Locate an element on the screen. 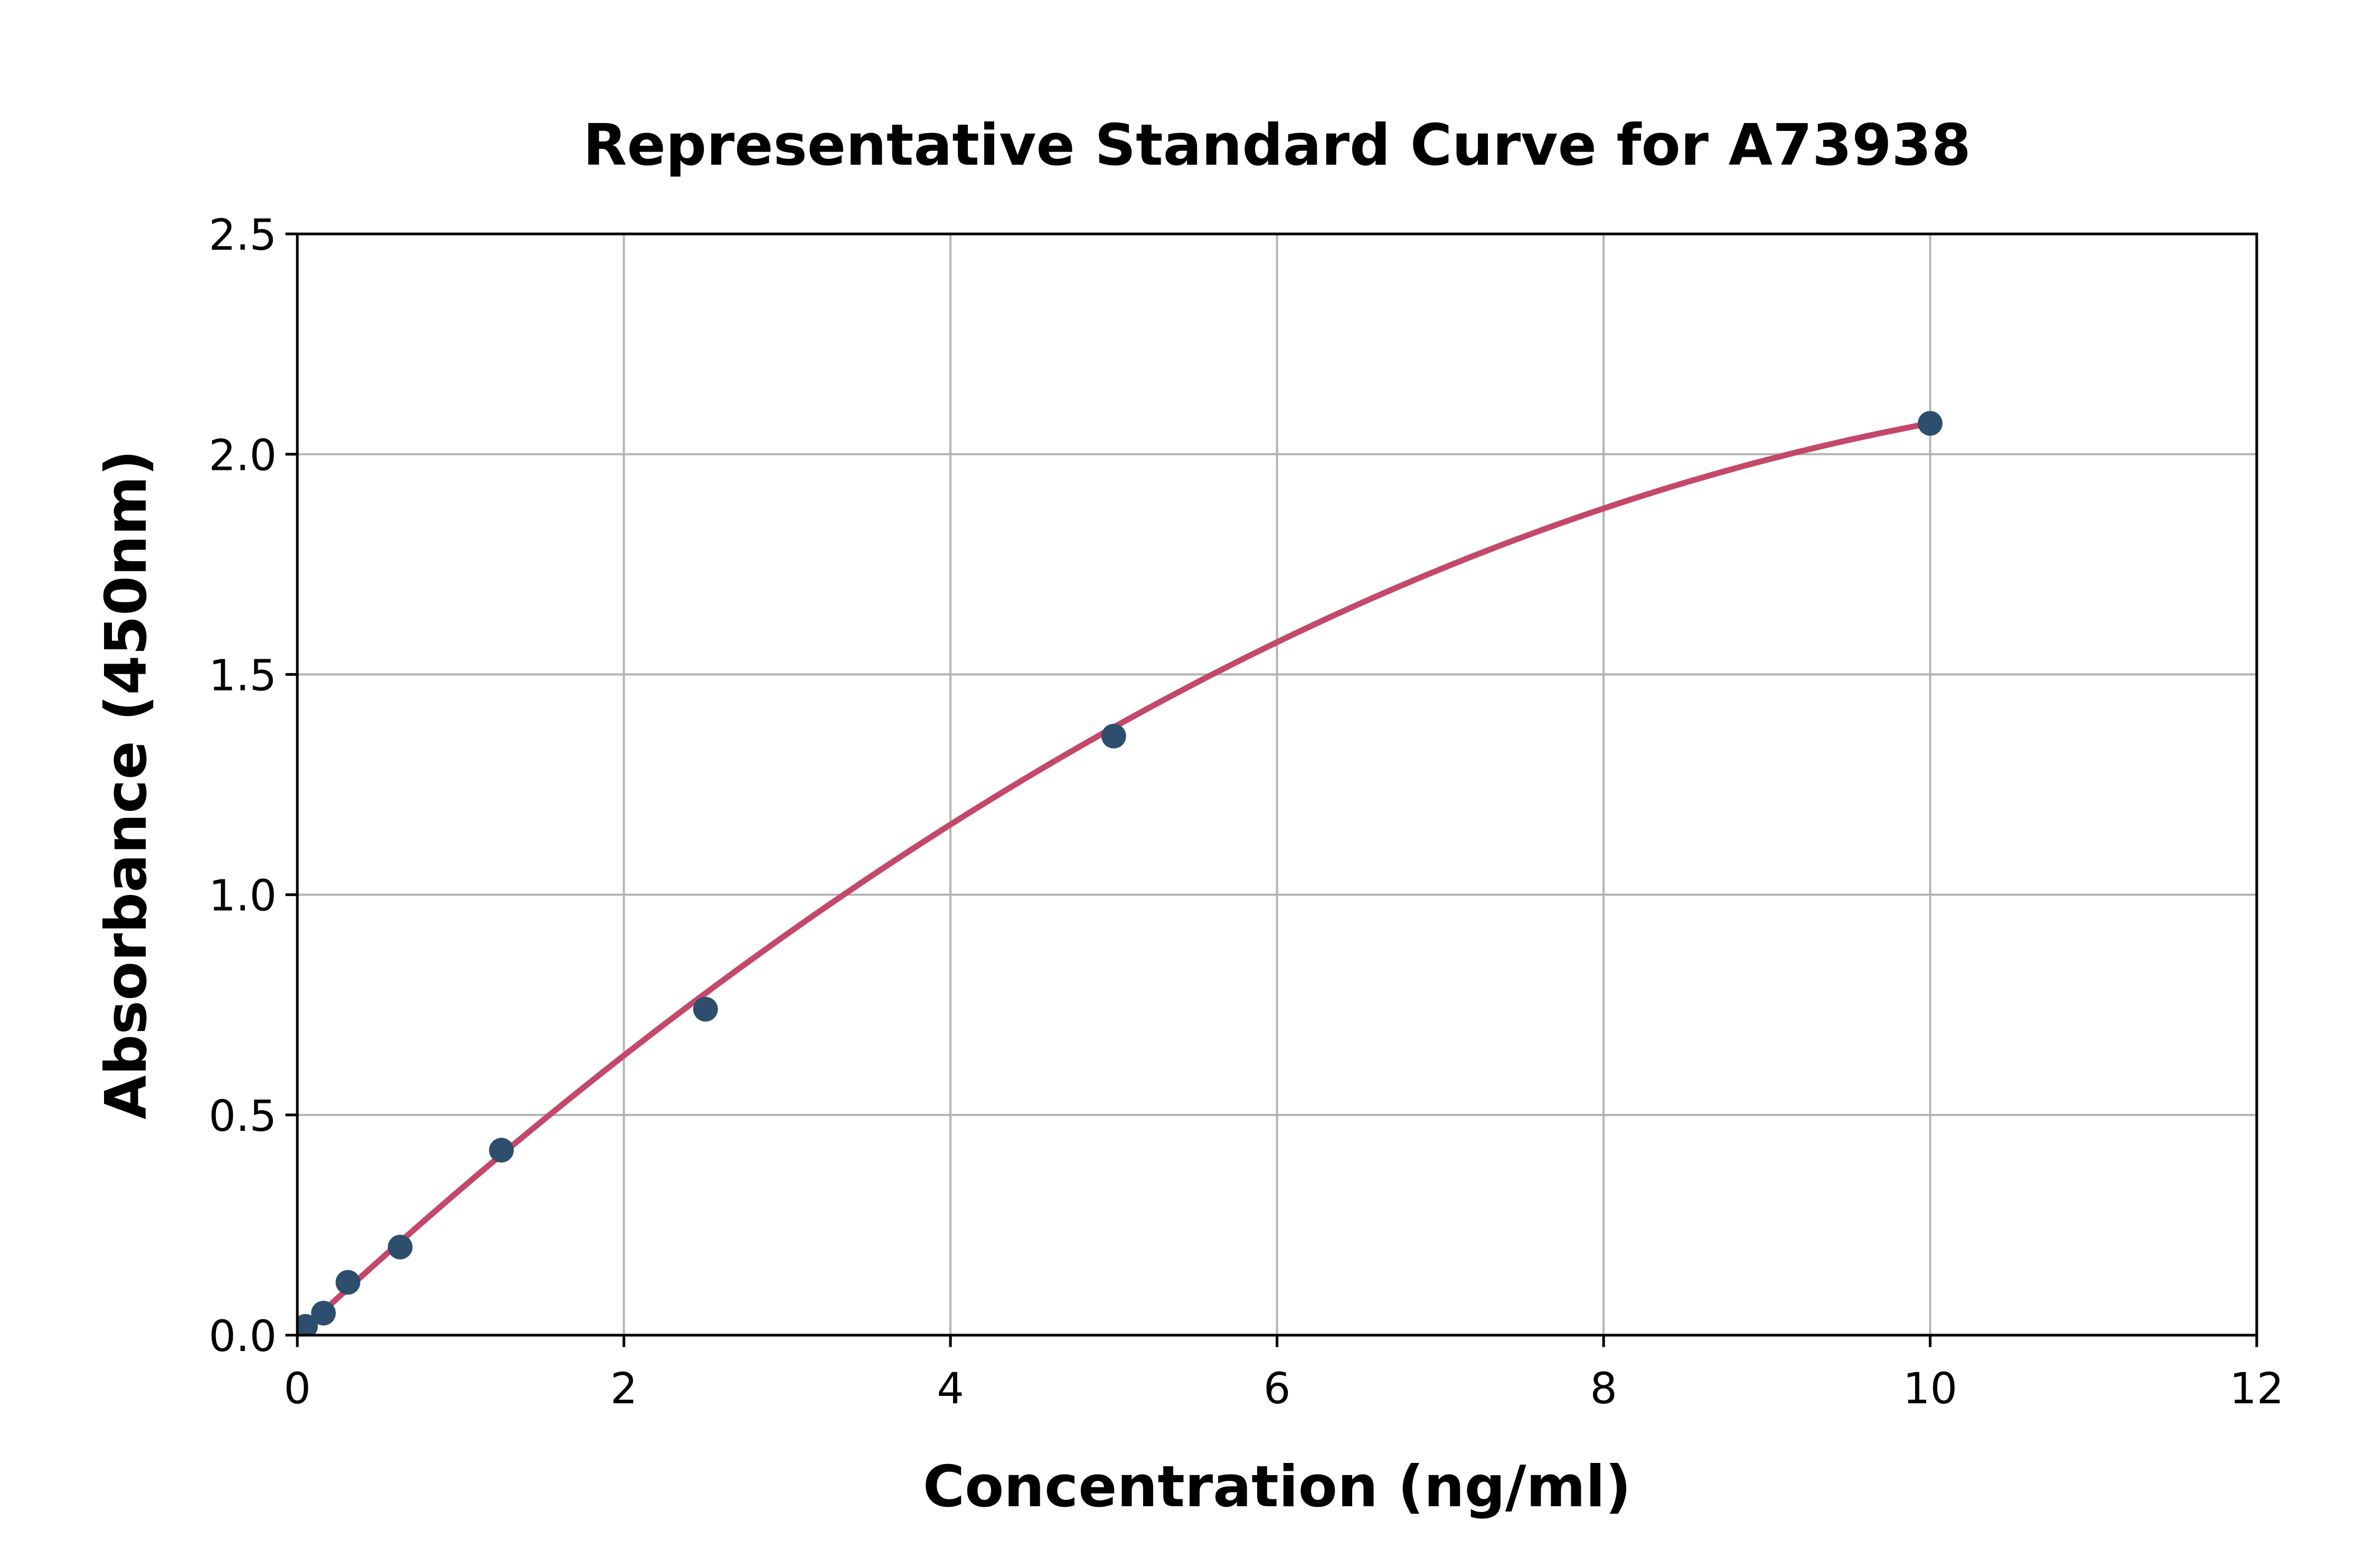 The width and height of the screenshot is (2376, 1568). x-axis-label: Concentration (ng/ml) is located at coordinates (1278, 1487).